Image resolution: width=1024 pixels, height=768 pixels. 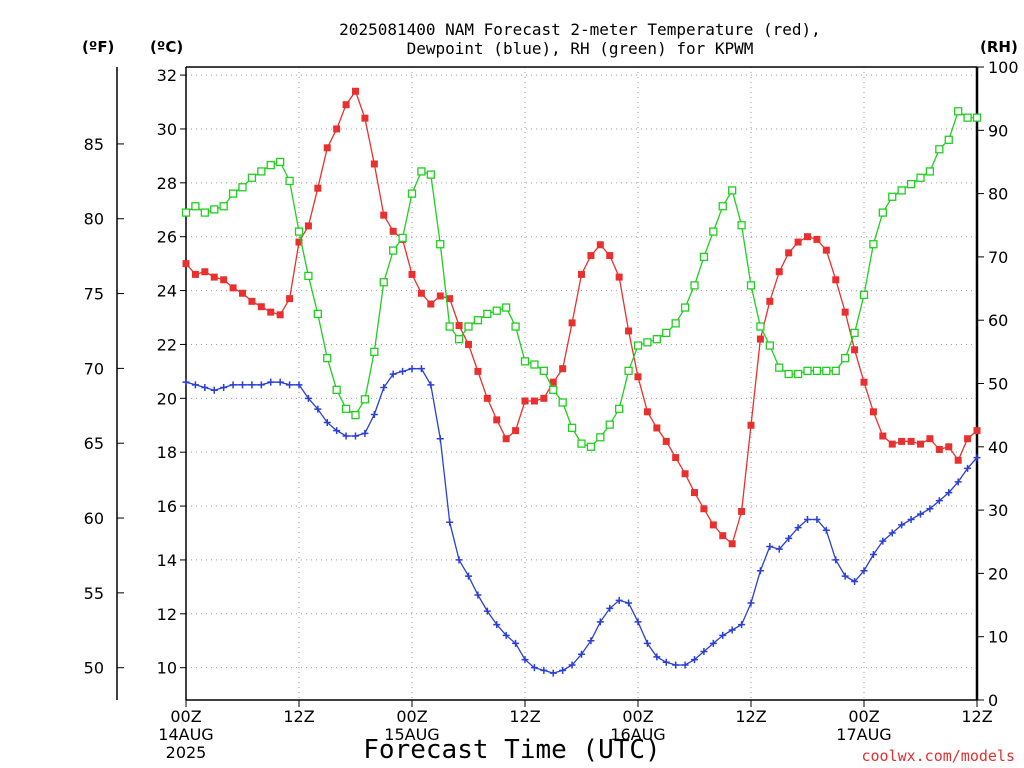 What do you see at coordinates (999, 47) in the screenshot?
I see `rh-unit-label: (RH)` at bounding box center [999, 47].